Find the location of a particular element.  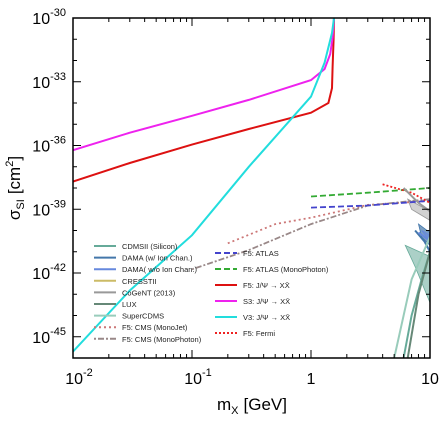

x-axis-title: mX [GeV] is located at coordinates (252, 406).